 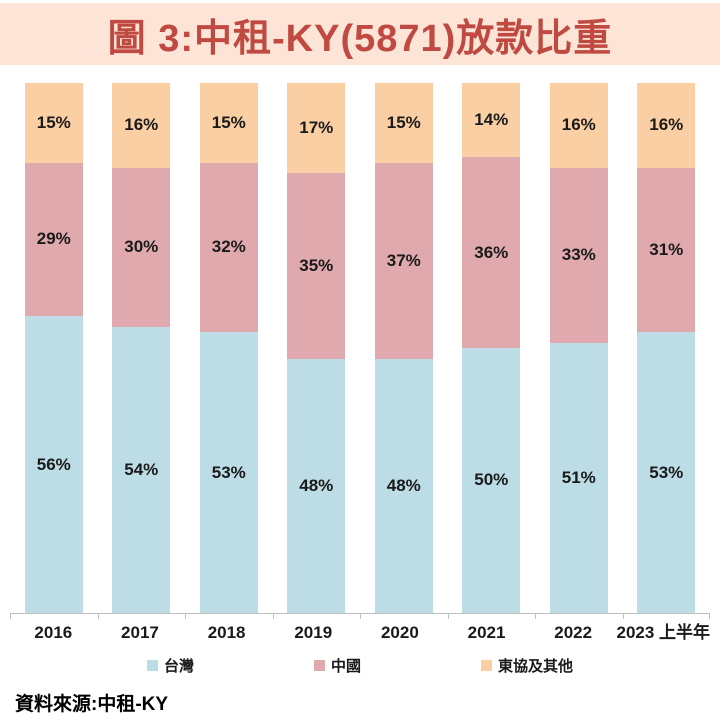 I want to click on bar-group-2022: 16% 33% 51%, so click(x=579, y=348).